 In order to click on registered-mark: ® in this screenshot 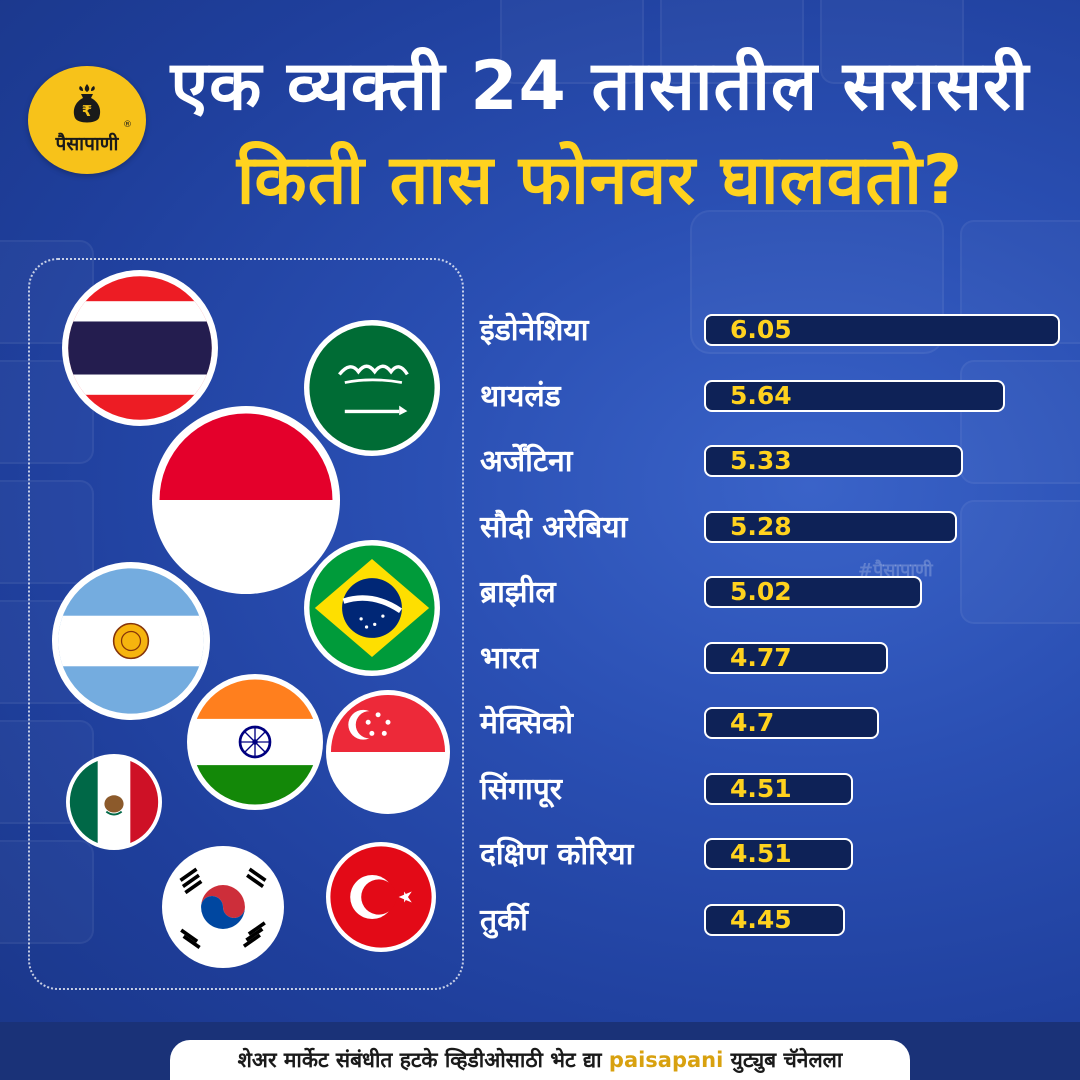, I will do `click(127, 125)`.